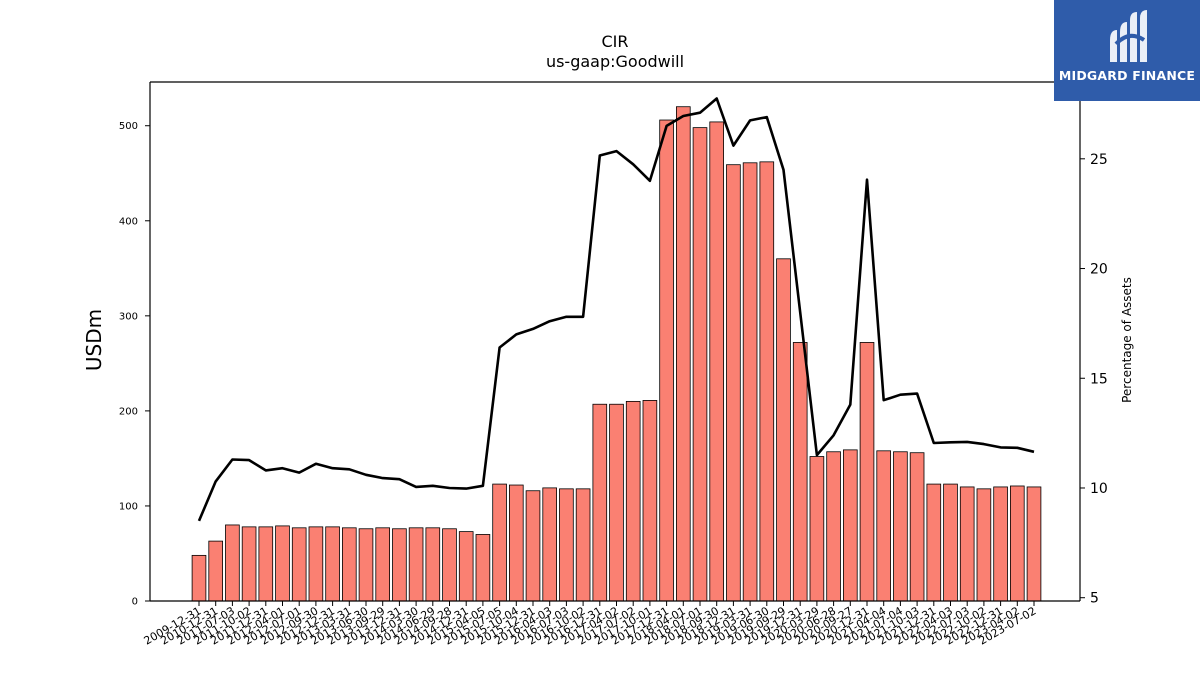 The image size is (1200, 675). Describe the element at coordinates (1127, 340) in the screenshot. I see `y2-axis-label: Percentage of Assets` at that location.